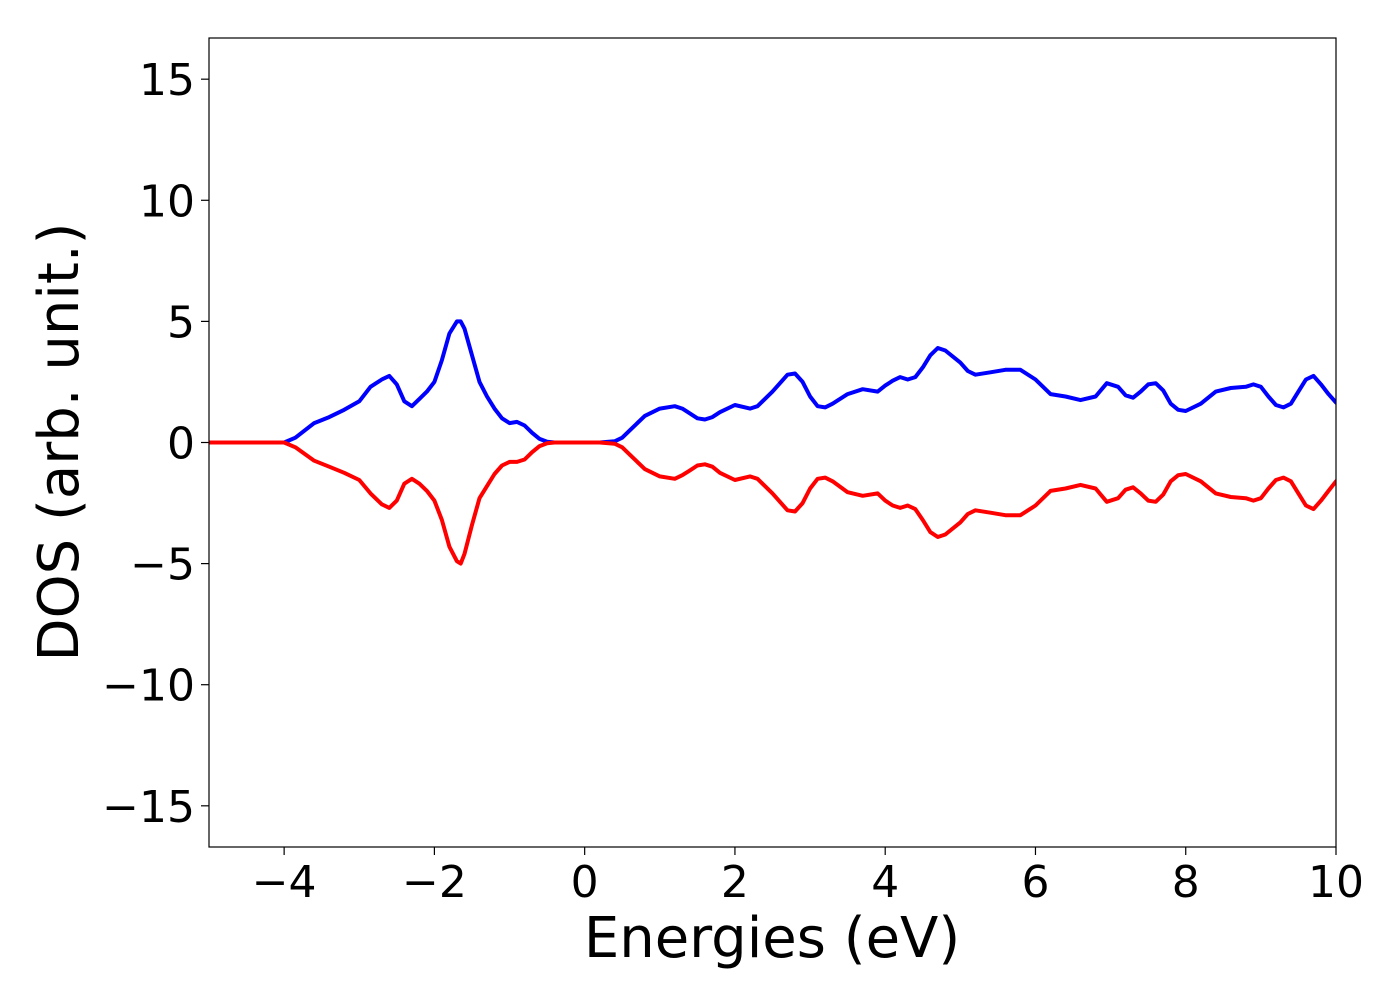 The width and height of the screenshot is (1400, 1000). What do you see at coordinates (162, 565) in the screenshot?
I see `y-tick-label: −5` at bounding box center [162, 565].